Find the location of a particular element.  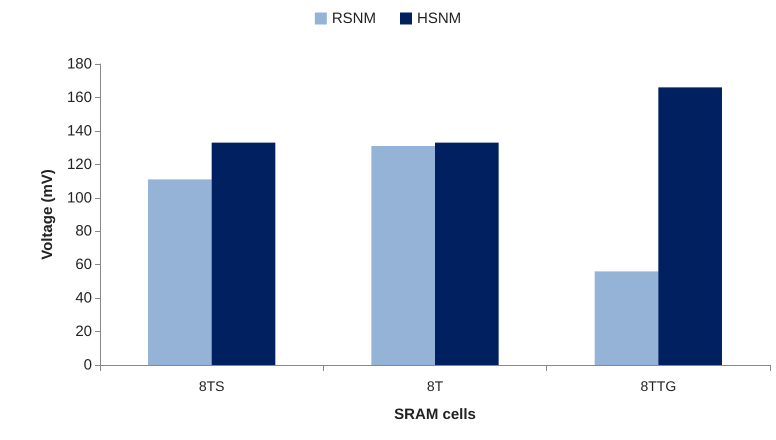

y-tick-label: 140 is located at coordinates (79, 131).